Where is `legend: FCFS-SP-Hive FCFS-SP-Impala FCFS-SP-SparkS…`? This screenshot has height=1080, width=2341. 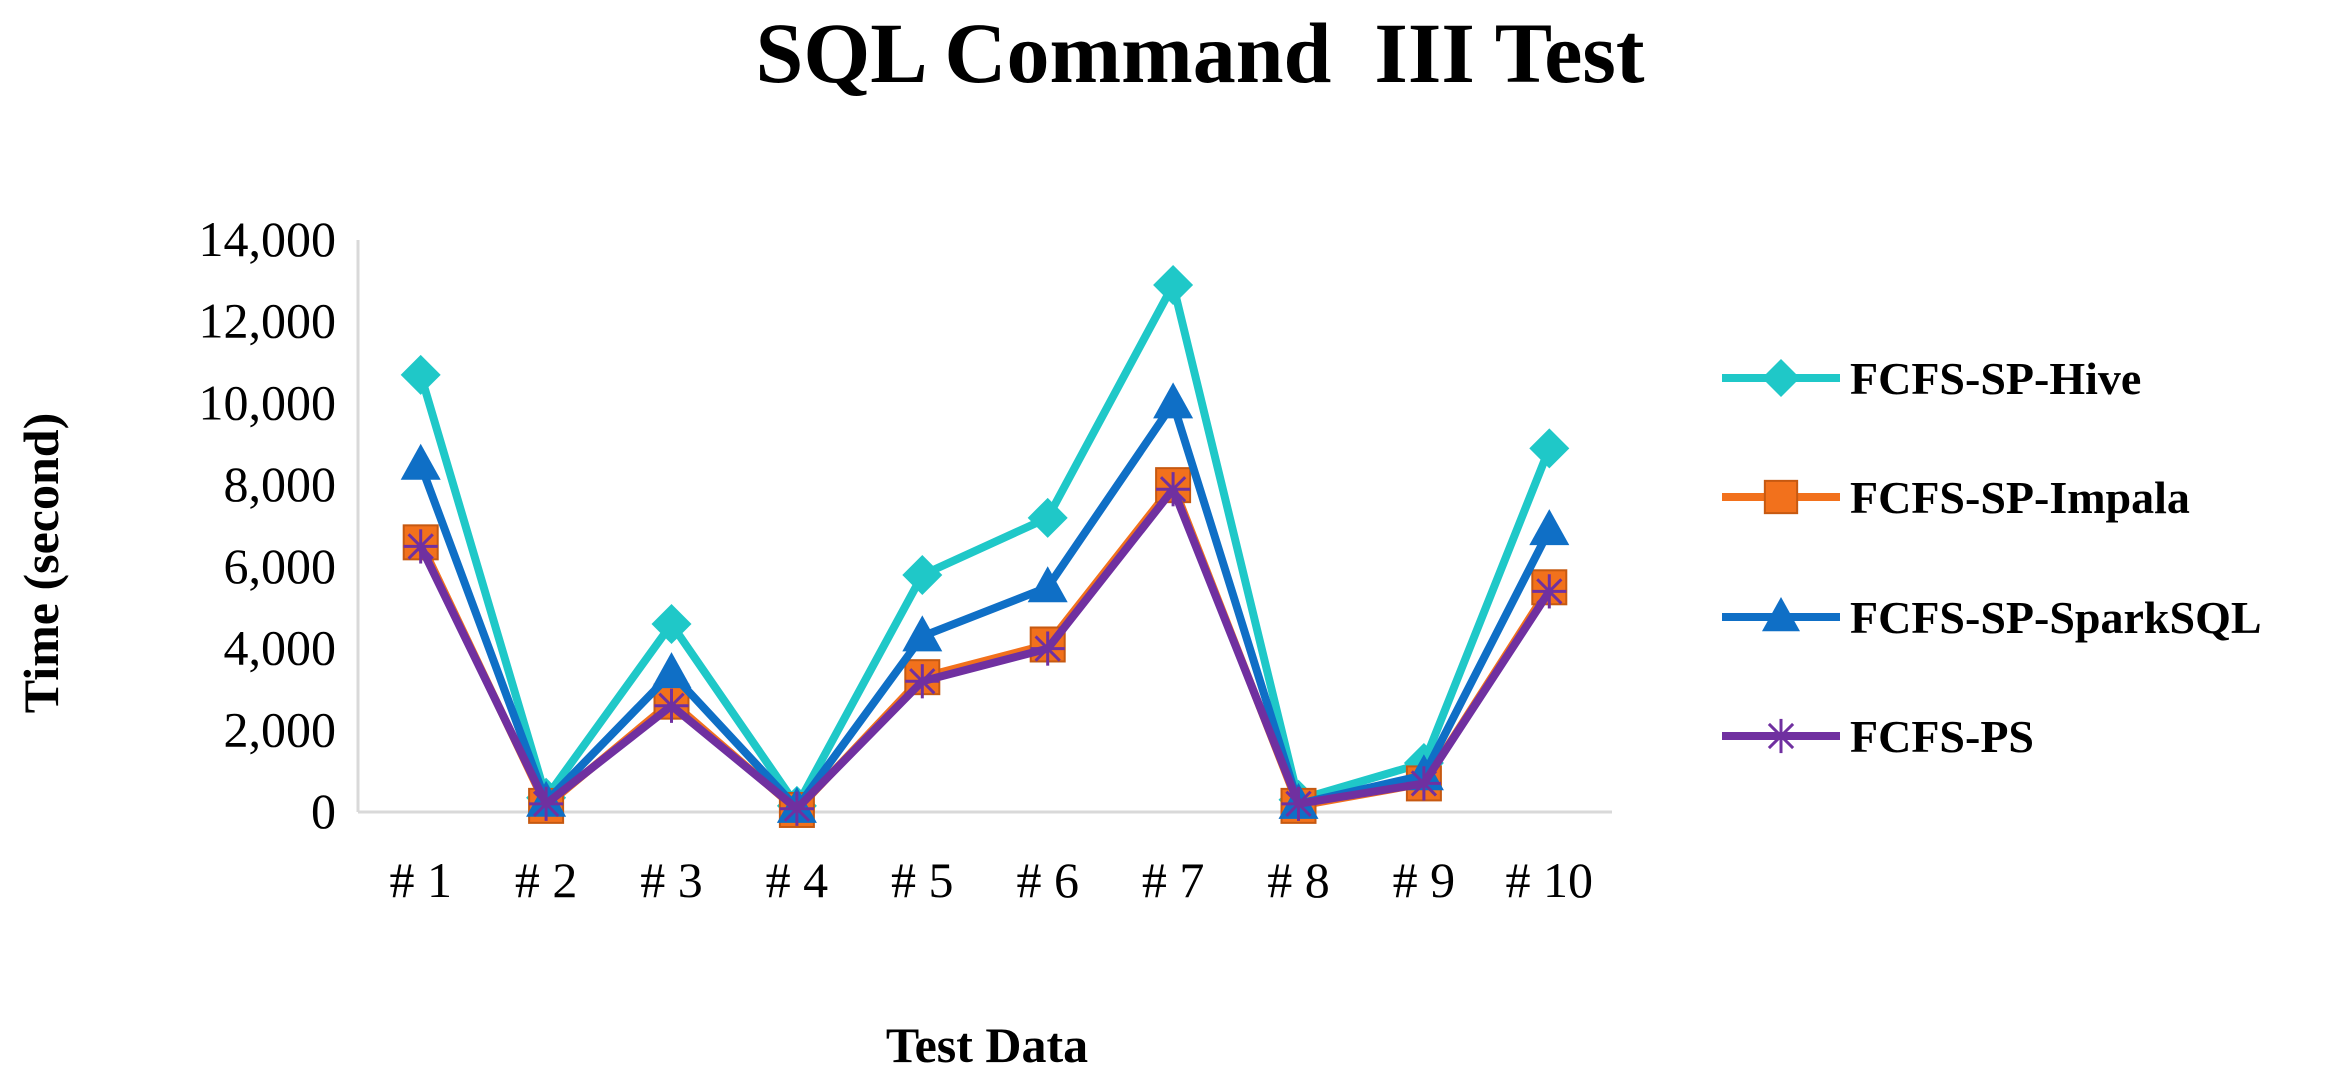
legend: FCFS-SP-Hive FCFS-SP-Impala FCFS-SP-SparkS… is located at coordinates (1992, 557).